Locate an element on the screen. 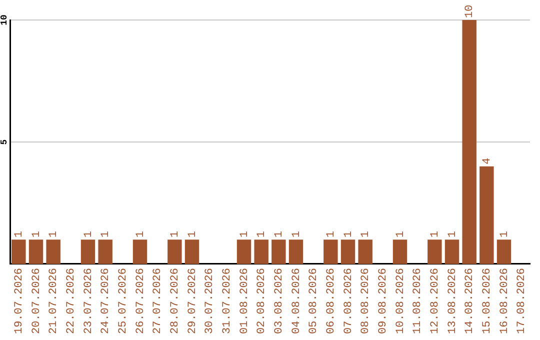 The image size is (540, 340). x-tick-label: 10.08.2026 is located at coordinates (400, 301).